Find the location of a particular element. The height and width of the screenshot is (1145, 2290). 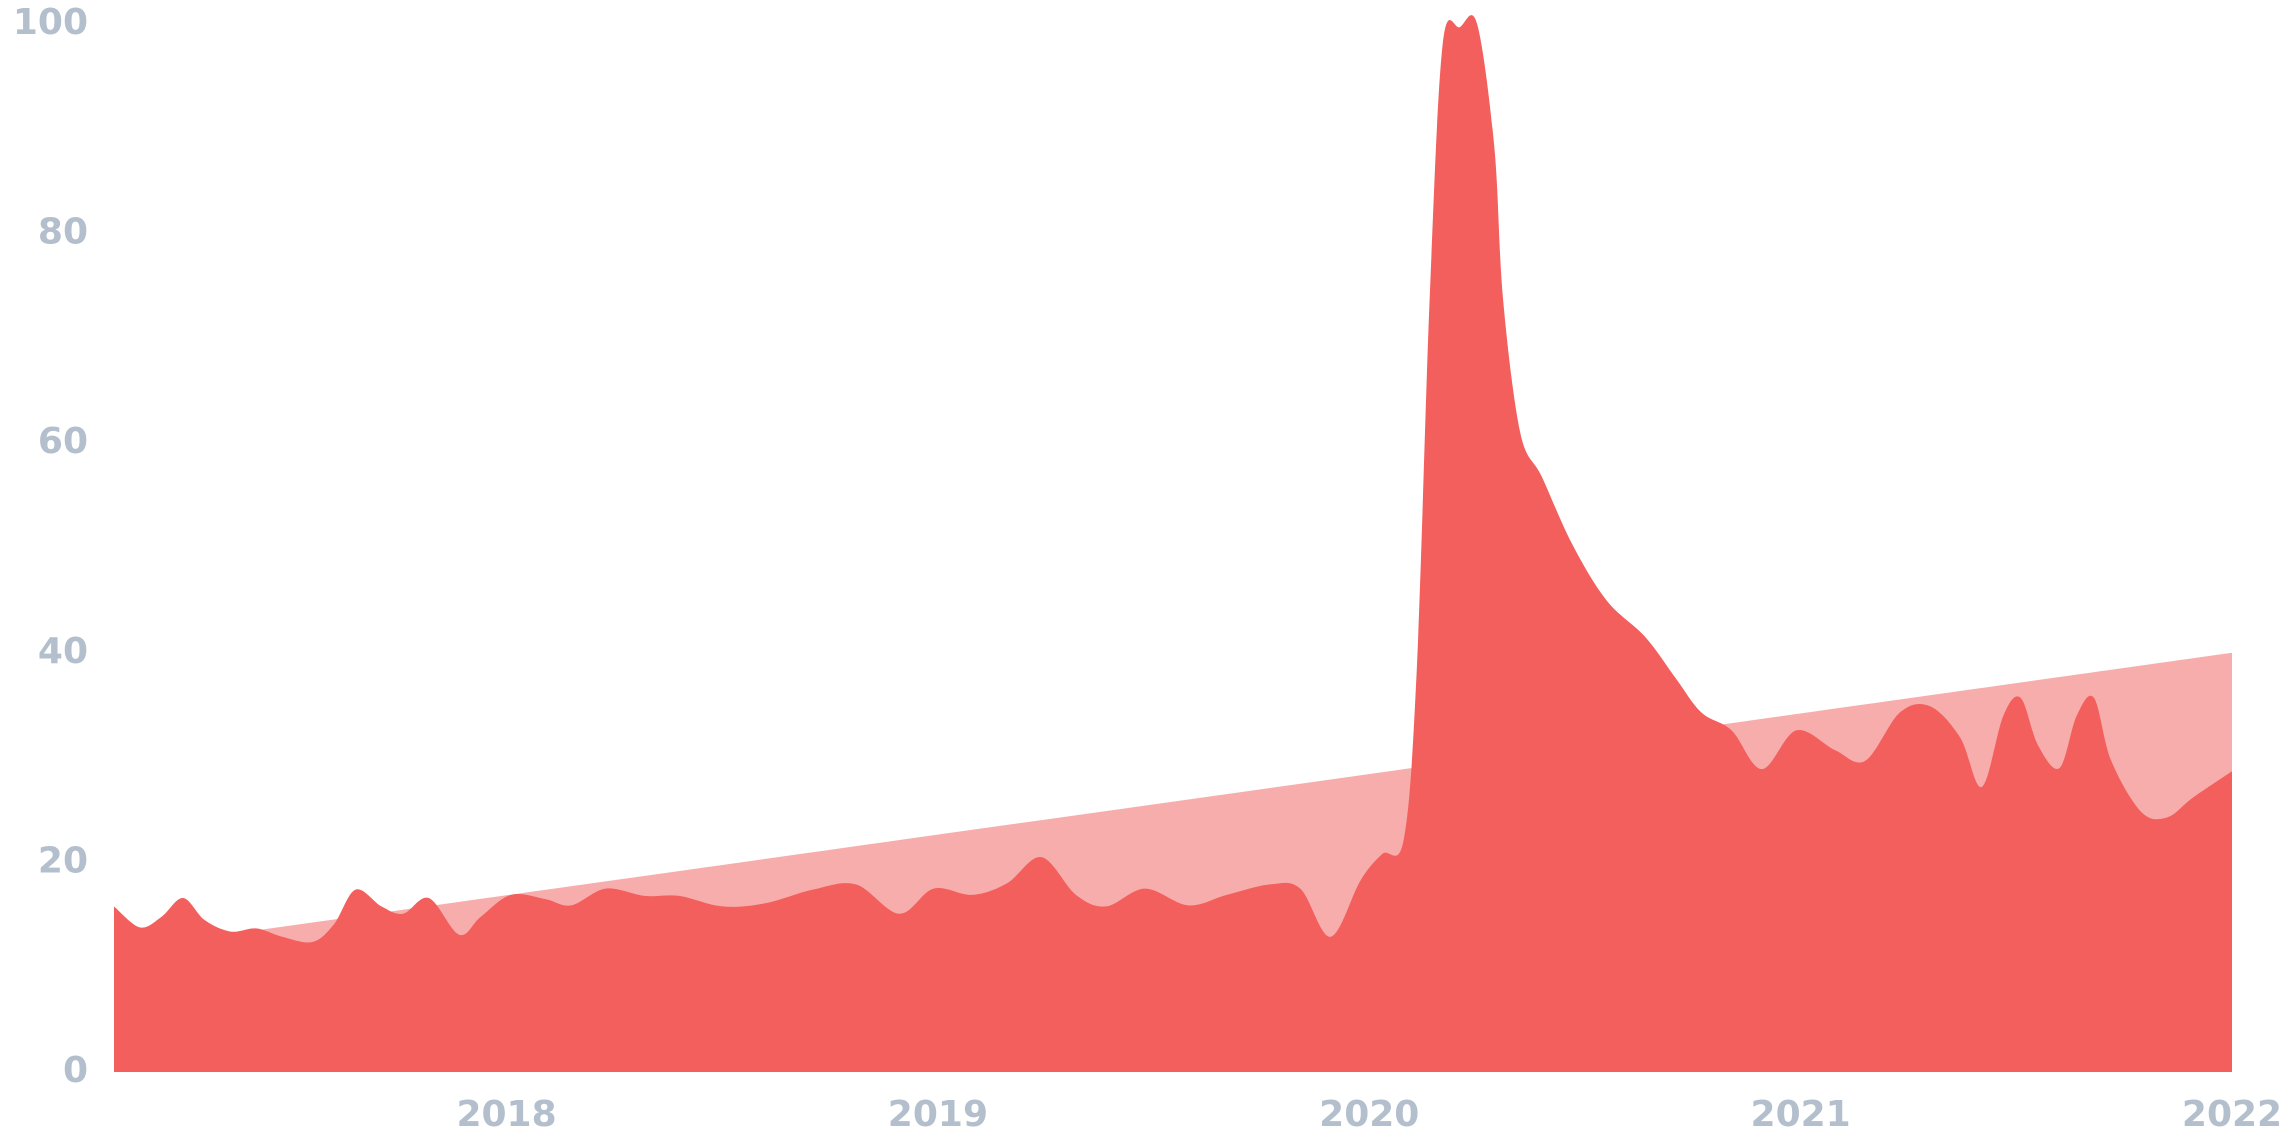

x-tick-label: 2019 is located at coordinates (938, 1114).